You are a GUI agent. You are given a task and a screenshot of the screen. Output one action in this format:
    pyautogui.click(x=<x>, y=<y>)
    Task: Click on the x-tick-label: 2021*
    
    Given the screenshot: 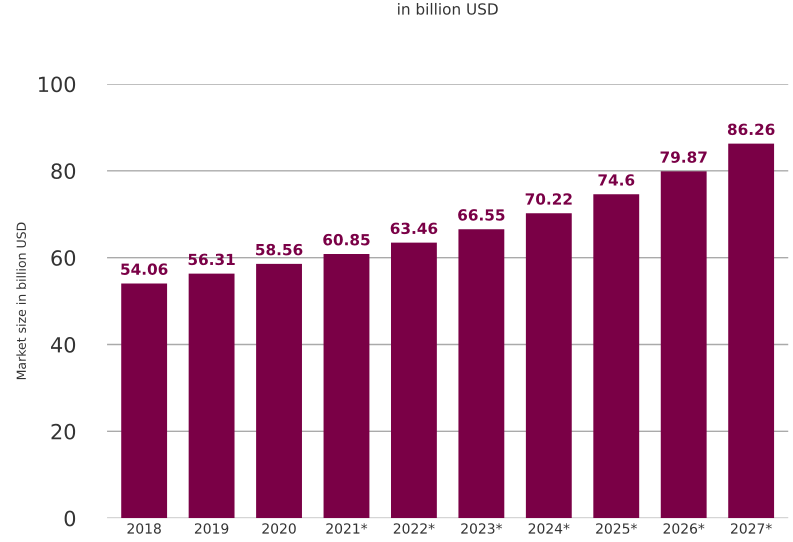 What is the action you would take?
    pyautogui.click(x=347, y=528)
    